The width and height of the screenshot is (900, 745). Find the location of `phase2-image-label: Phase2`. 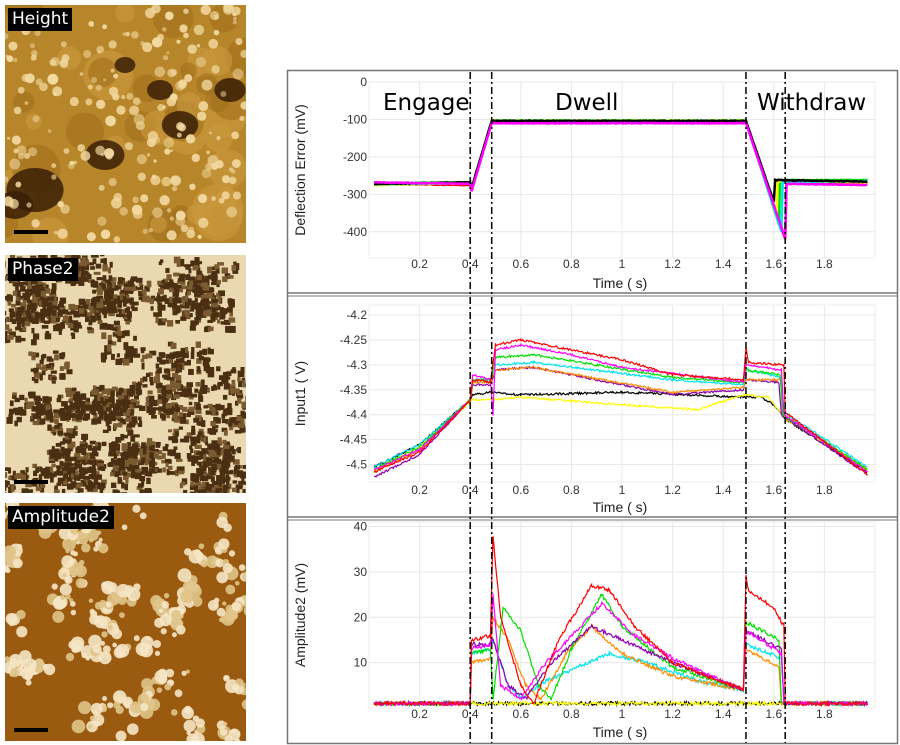

phase2-image-label: Phase2 is located at coordinates (43, 269).